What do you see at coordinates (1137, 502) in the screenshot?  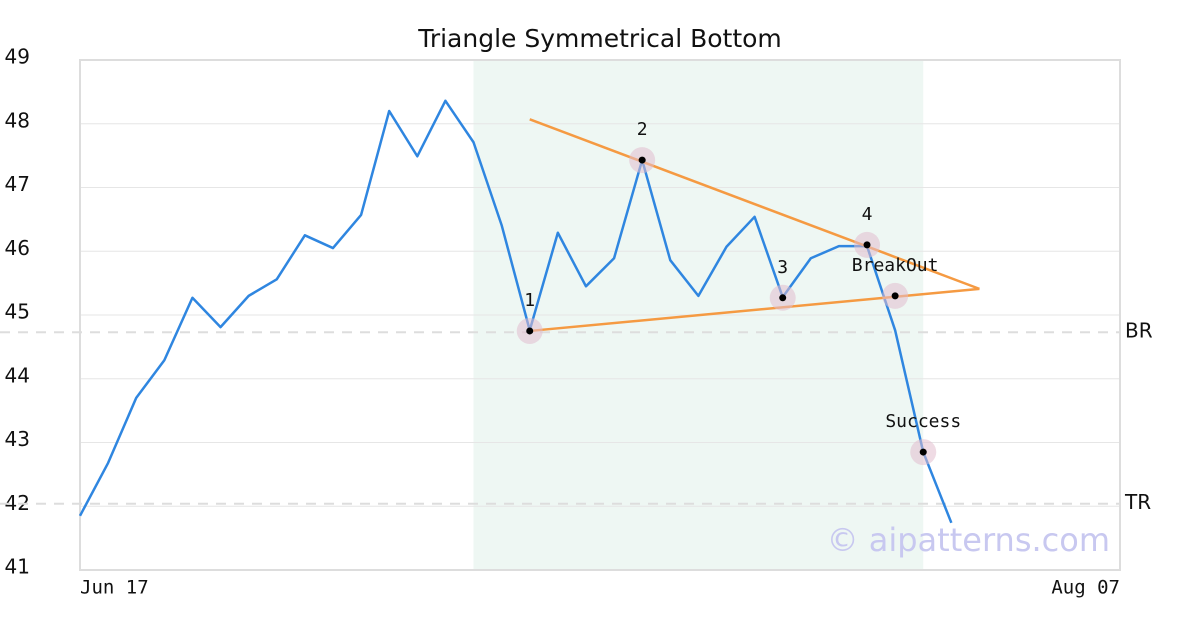 I see `level-label: TR` at bounding box center [1137, 502].